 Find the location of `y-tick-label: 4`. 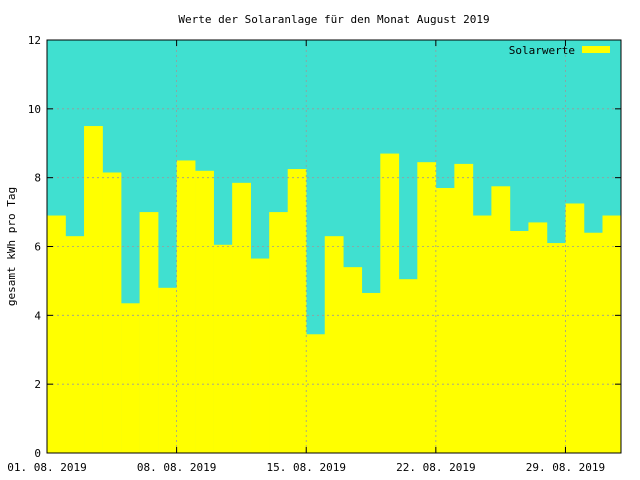

y-tick-label: 4 is located at coordinates (37, 315).